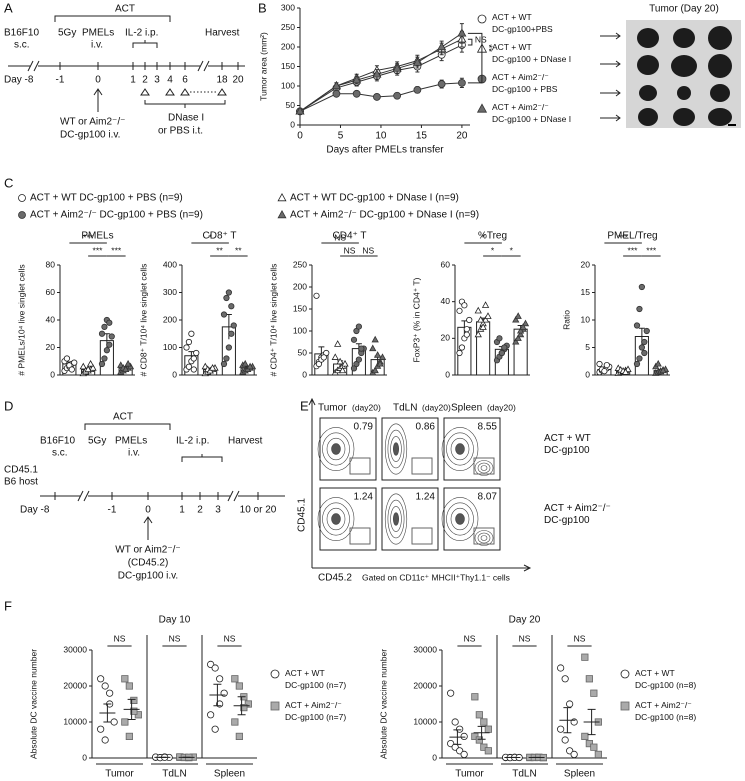 This screenshot has height=781, width=745. I want to click on flow-plot, so click(348, 449).